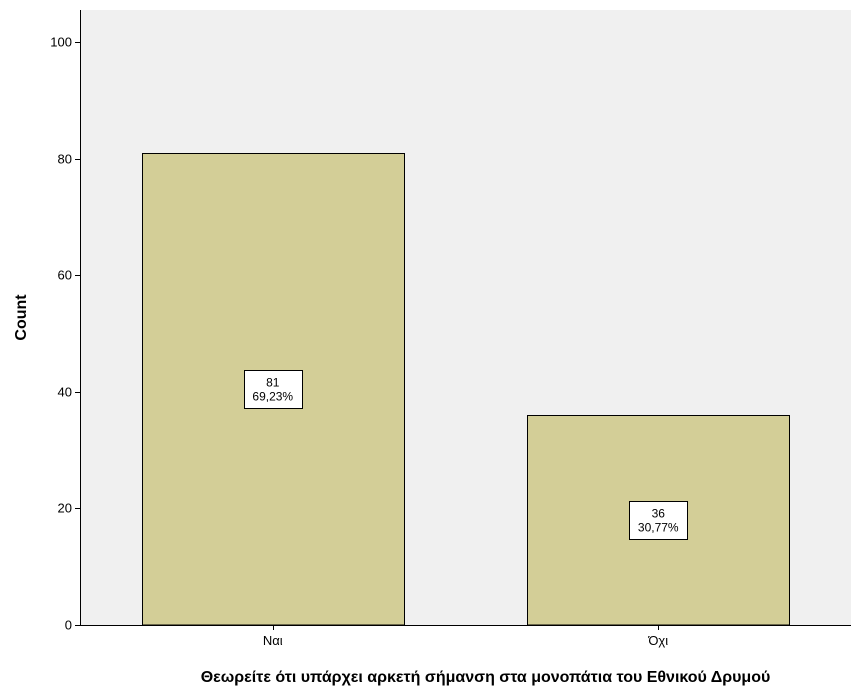 This screenshot has height=690, width=851. What do you see at coordinates (659, 513) in the screenshot?
I see `data-label-count: 36` at bounding box center [659, 513].